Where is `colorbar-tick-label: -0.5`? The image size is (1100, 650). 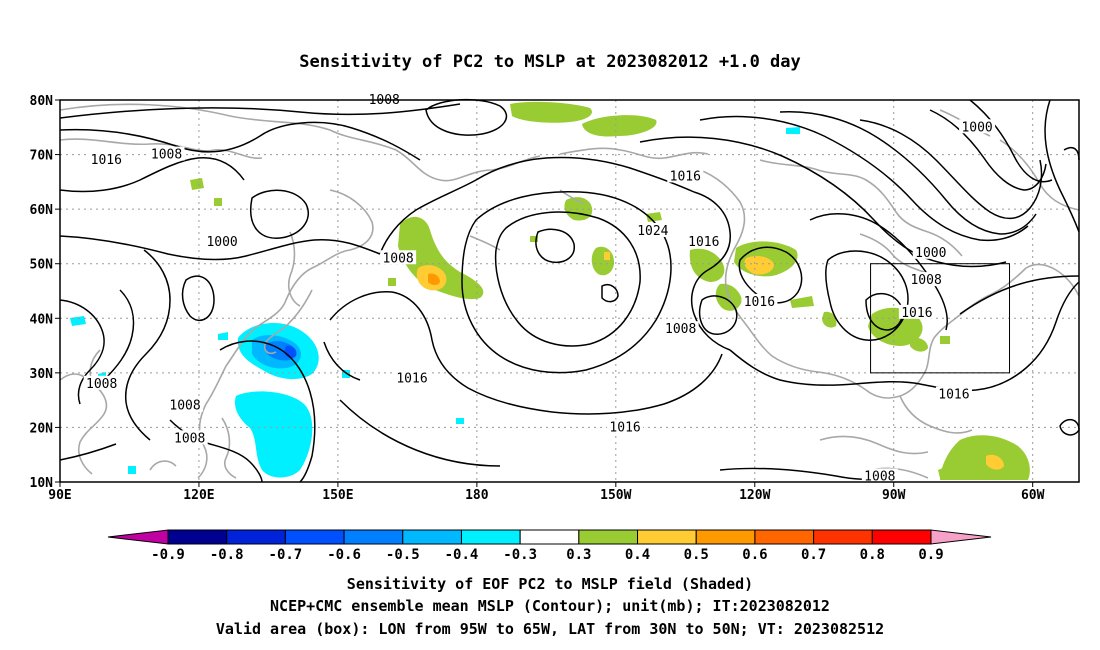 colorbar-tick-label: -0.5 is located at coordinates (403, 555).